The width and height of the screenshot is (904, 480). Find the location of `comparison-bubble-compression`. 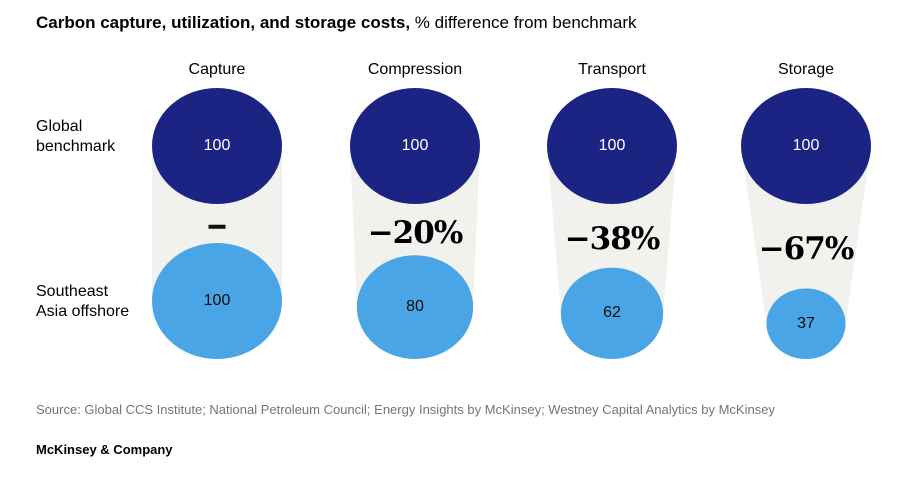

comparison-bubble-compression is located at coordinates (415, 307).